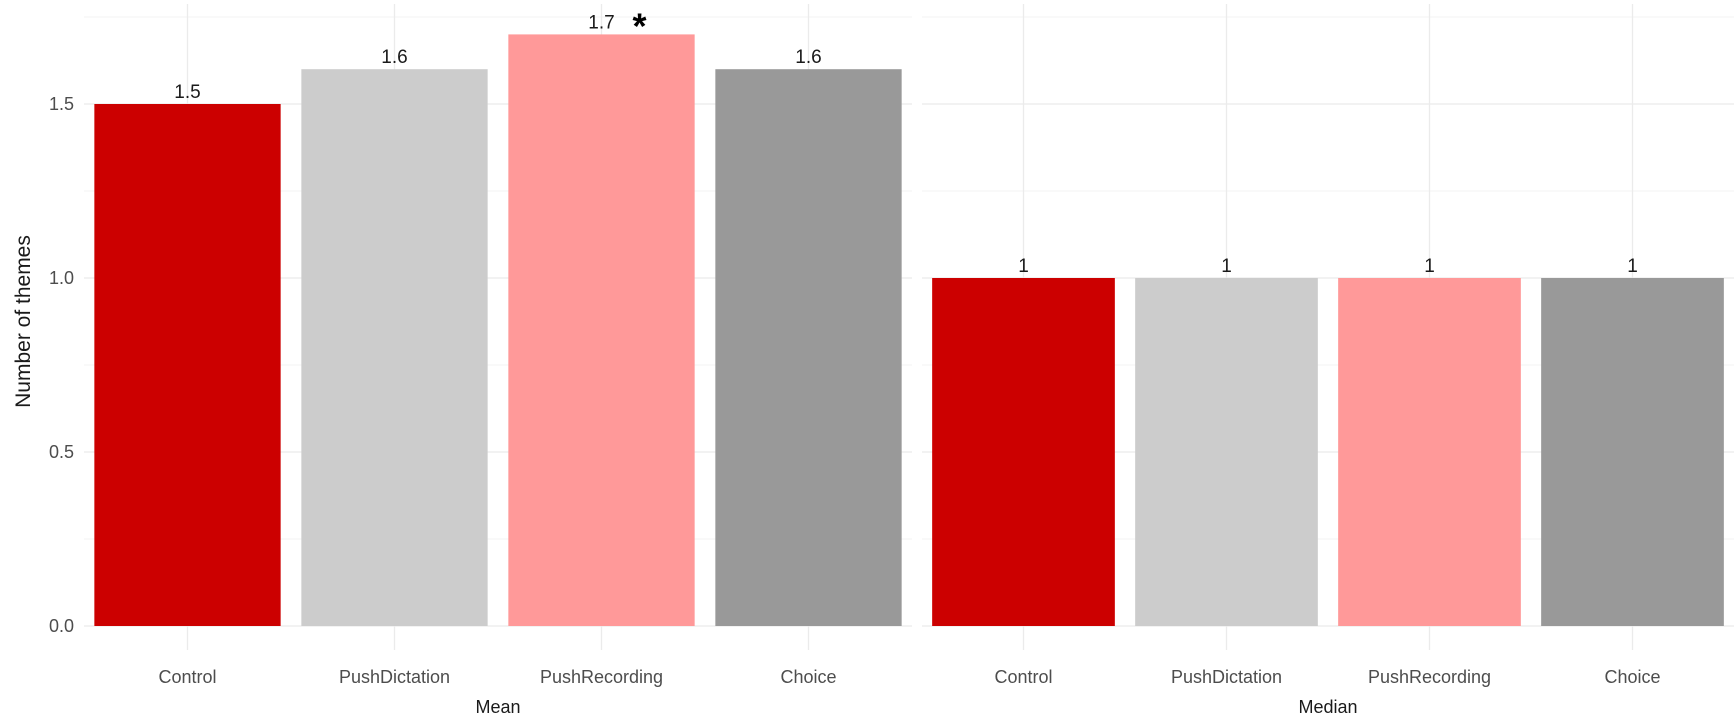 The image size is (1734, 721). Describe the element at coordinates (497, 707) in the screenshot. I see `x-axis-title: Mean` at that location.